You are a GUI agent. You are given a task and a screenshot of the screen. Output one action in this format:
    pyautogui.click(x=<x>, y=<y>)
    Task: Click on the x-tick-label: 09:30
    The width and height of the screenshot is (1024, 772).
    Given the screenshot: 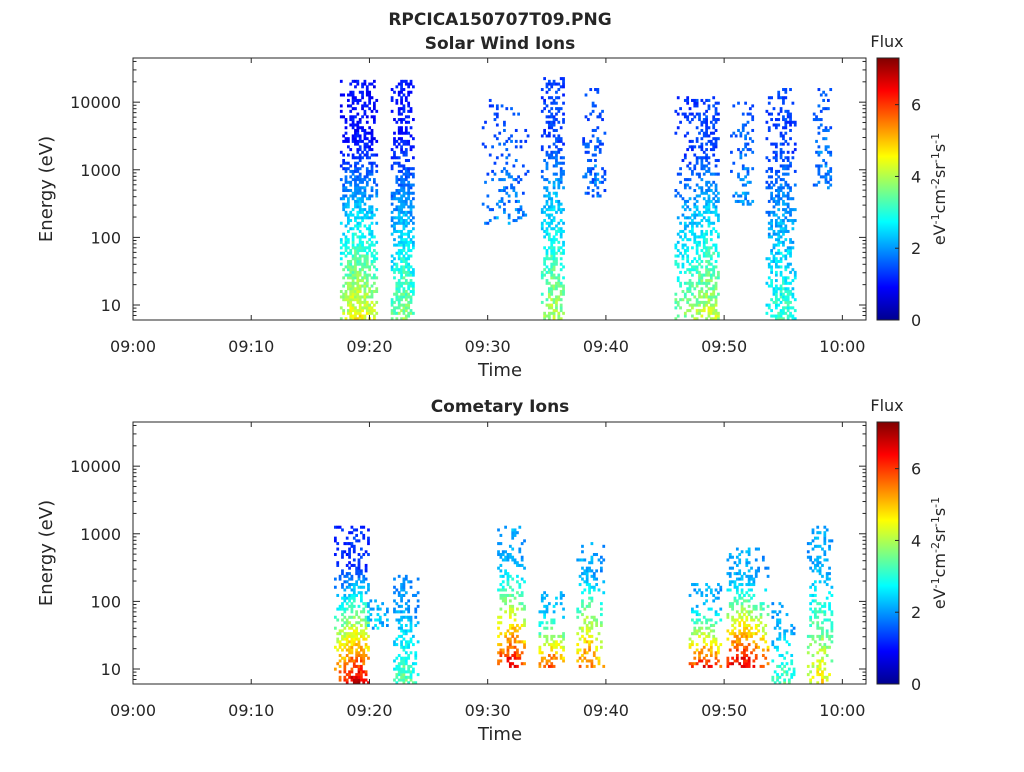 What is the action you would take?
    pyautogui.click(x=488, y=710)
    